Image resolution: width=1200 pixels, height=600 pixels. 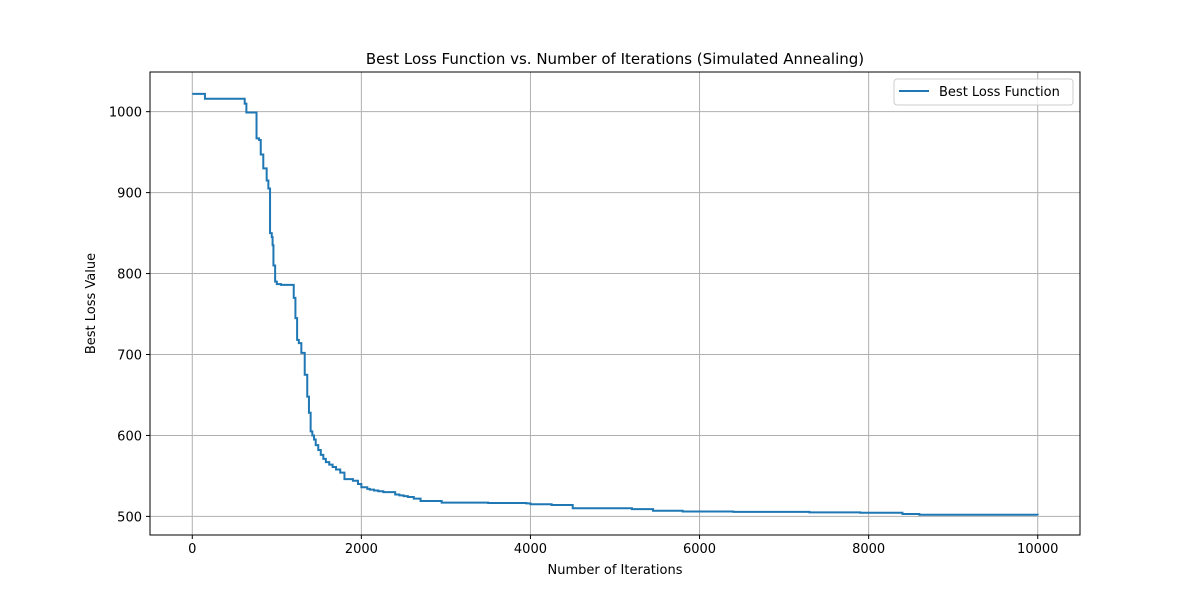 I want to click on x-tick-label: 2000, so click(x=361, y=549).